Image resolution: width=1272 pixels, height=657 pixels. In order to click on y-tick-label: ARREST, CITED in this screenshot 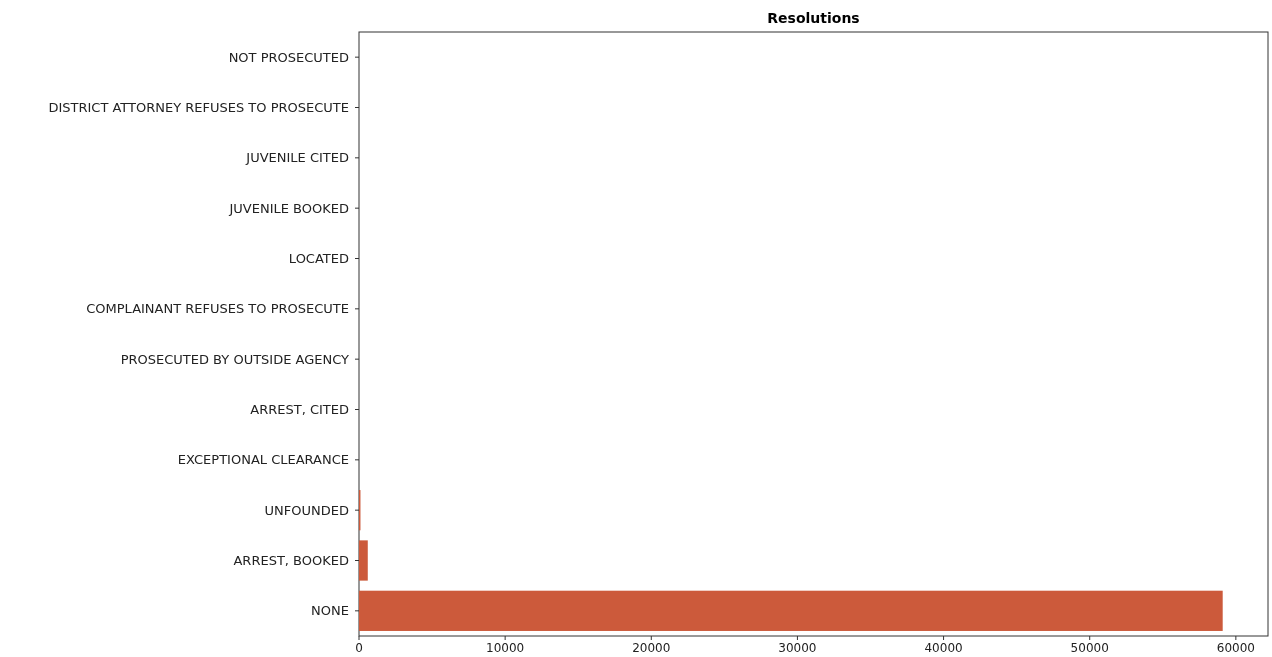, I will do `click(299, 410)`.